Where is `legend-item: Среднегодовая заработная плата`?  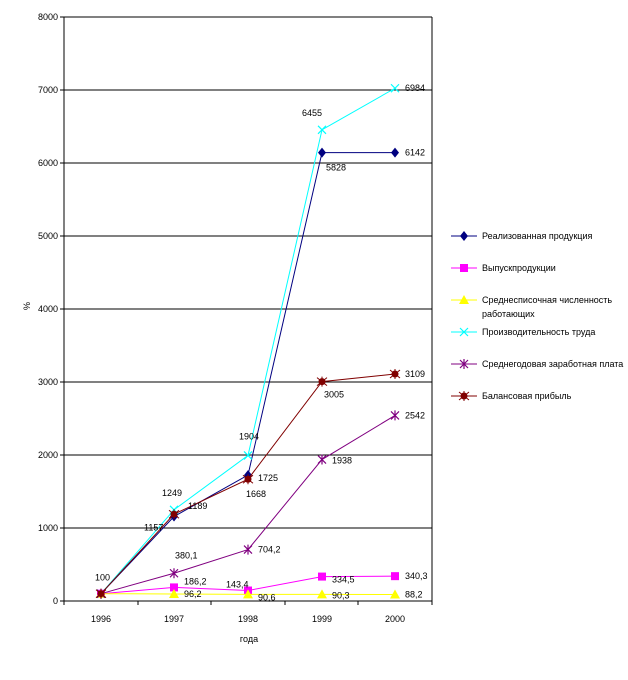
legend-item: Среднегодовая заработная плата is located at coordinates (537, 364).